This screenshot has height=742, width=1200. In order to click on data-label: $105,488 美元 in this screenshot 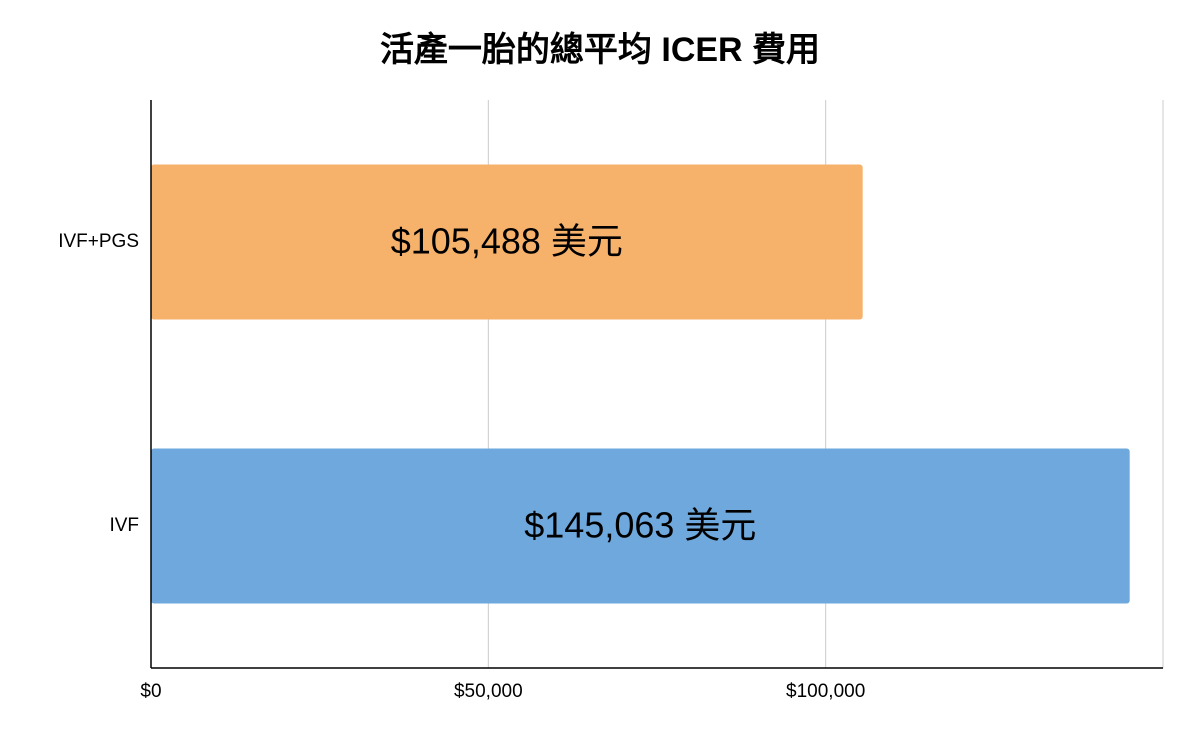, I will do `click(507, 241)`.